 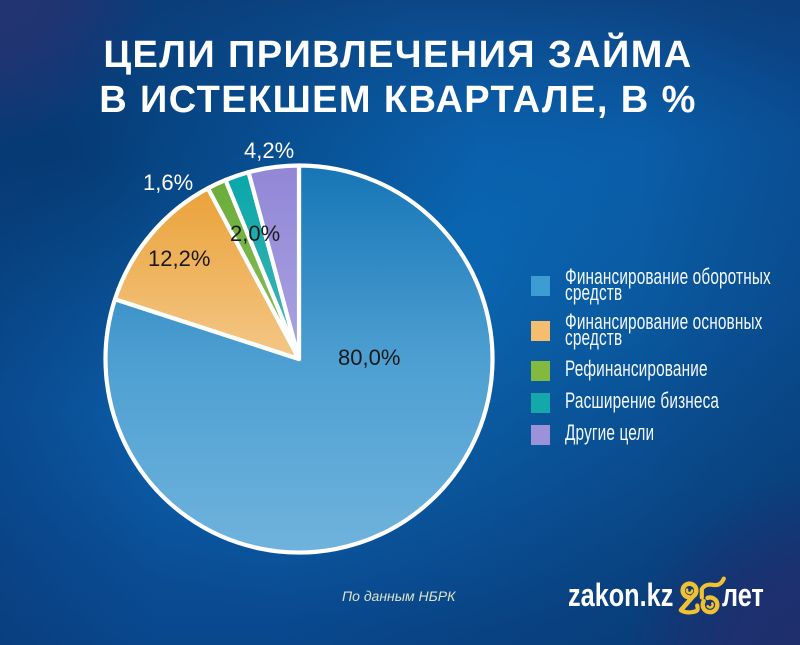 I want to click on svg-text: лет, so click(x=743, y=596).